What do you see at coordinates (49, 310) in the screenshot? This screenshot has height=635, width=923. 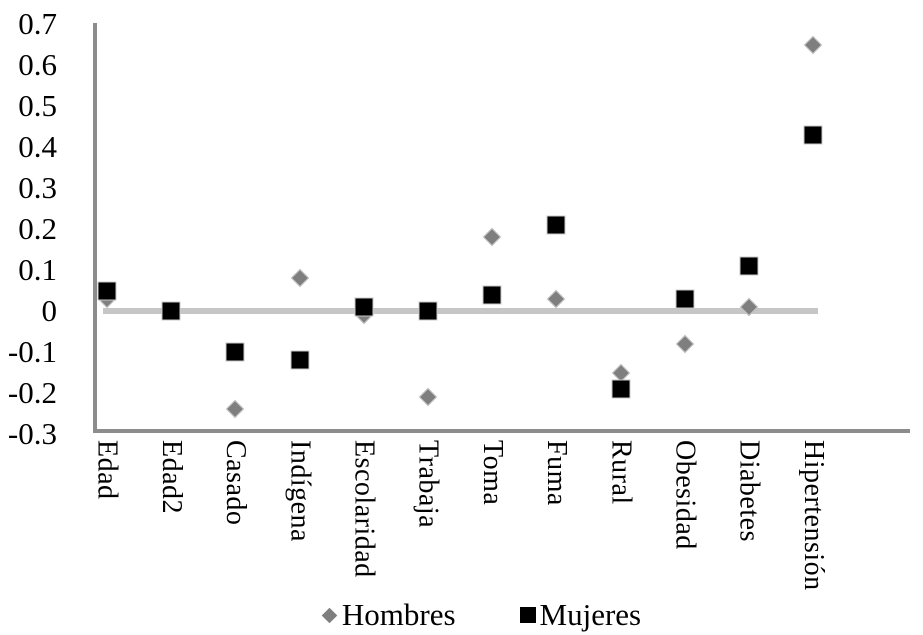 I see `y-tick-label-0: 0` at bounding box center [49, 310].